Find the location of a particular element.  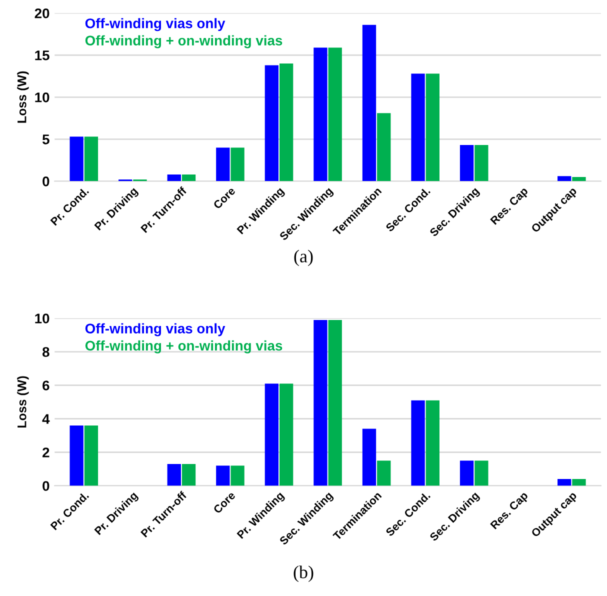

y-tick-label: 2 is located at coordinates (46, 453).